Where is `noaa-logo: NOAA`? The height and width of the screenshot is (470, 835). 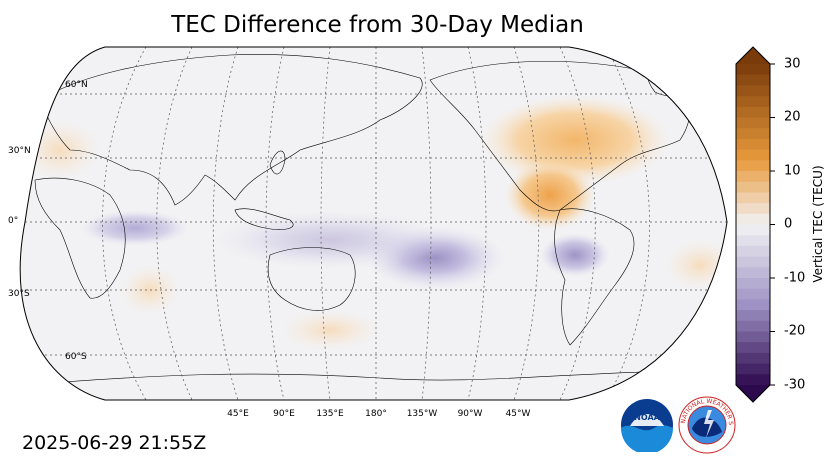 noaa-logo: NOAA is located at coordinates (647, 425).